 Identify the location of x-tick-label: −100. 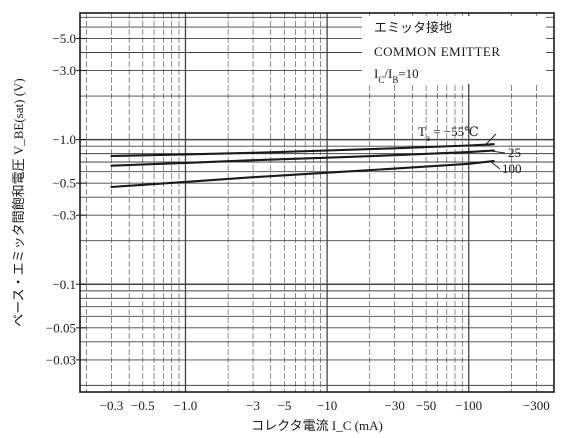
(468, 405).